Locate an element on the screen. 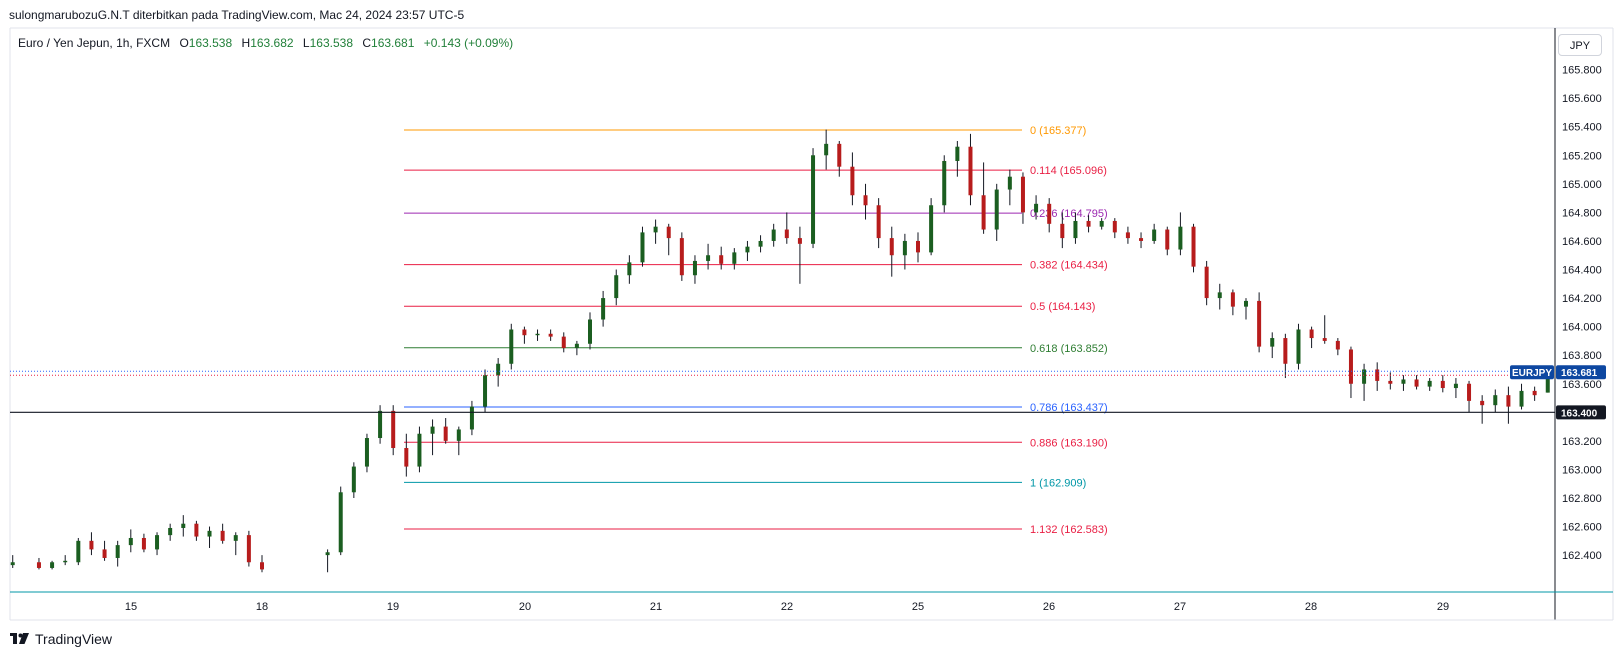  fib-level-label-0: 0 (165.377) is located at coordinates (1058, 131).